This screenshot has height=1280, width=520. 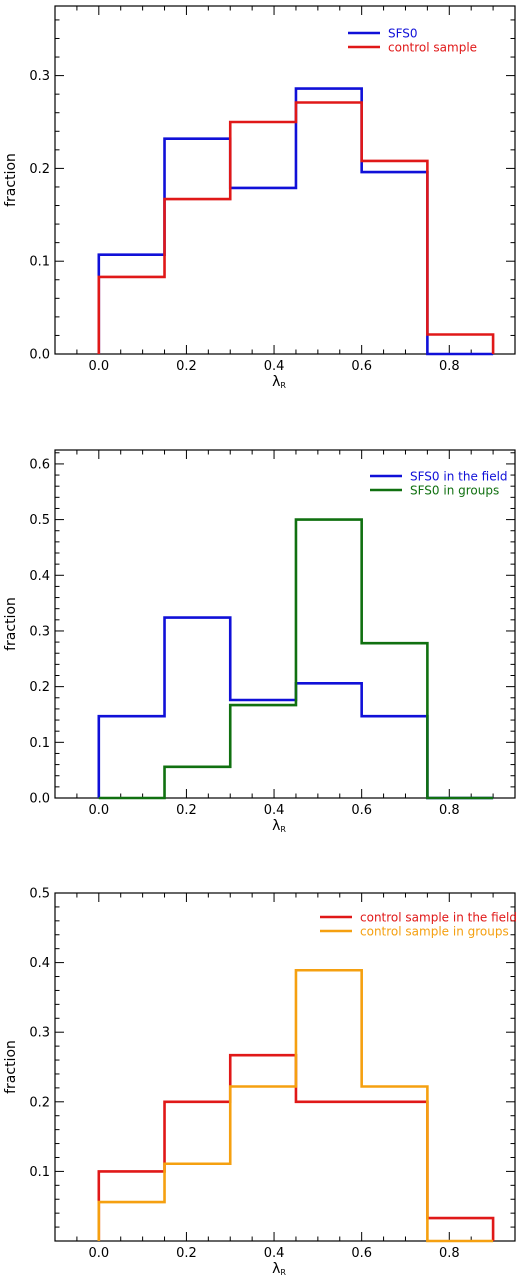 I want to click on legend-label-1: SFS0, so click(x=403, y=34).